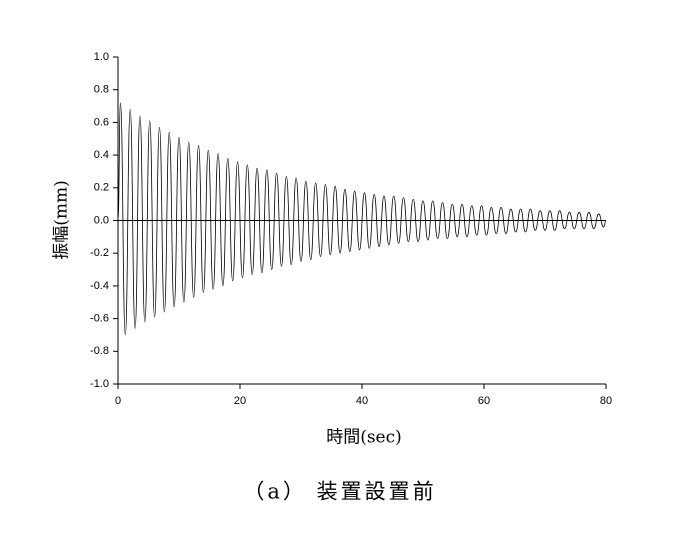 The image size is (680, 540). What do you see at coordinates (99, 351) in the screenshot?
I see `y-tick-label: -0.8` at bounding box center [99, 351].